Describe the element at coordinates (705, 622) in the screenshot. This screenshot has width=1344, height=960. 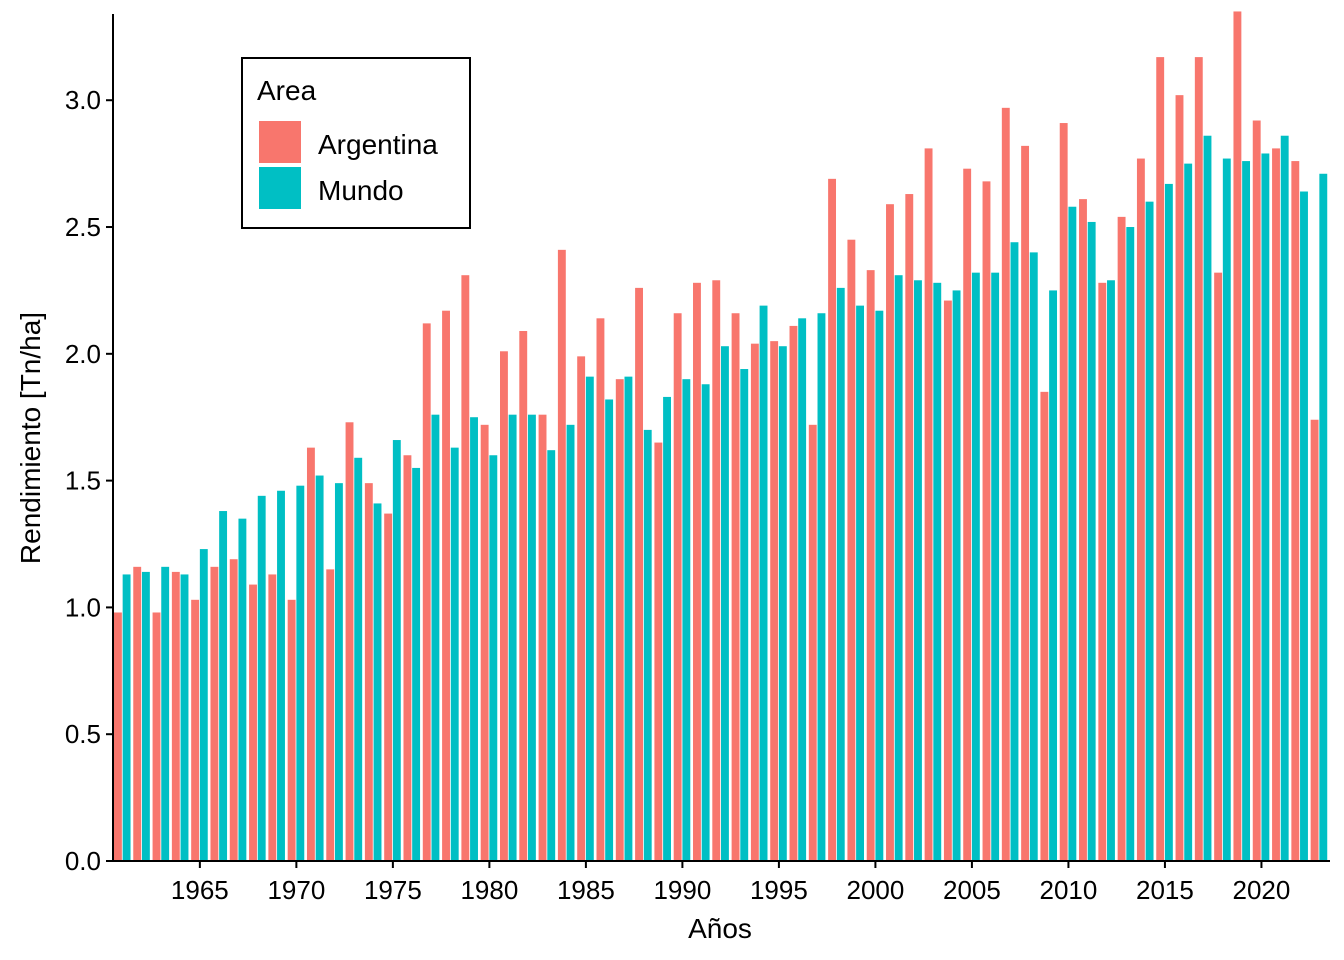
I see `bar-mundo-1991` at that location.